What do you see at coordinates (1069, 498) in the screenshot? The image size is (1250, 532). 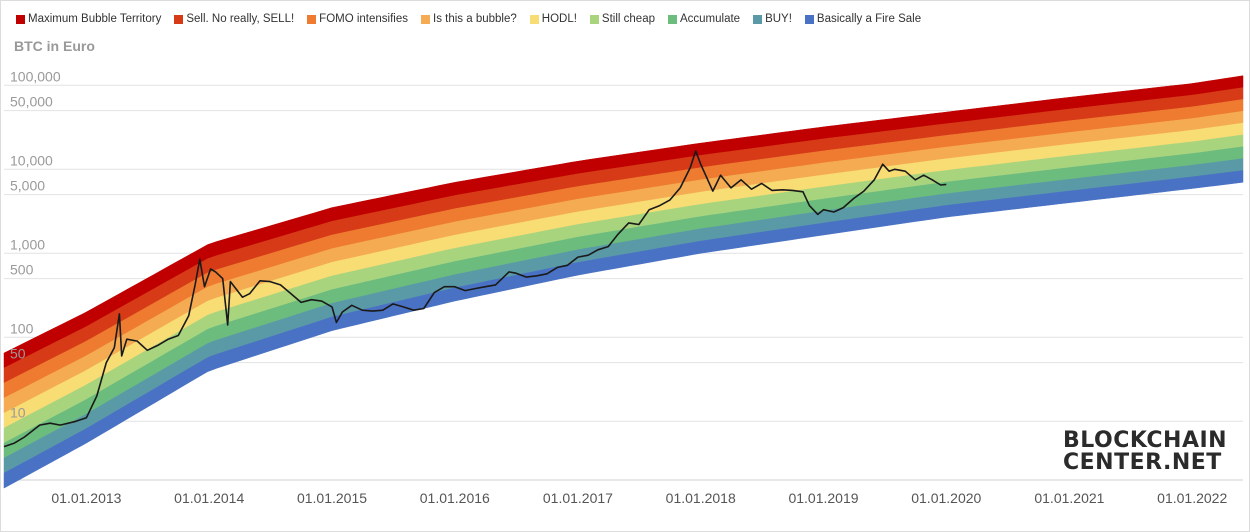 I see `x-tick-label: 01.01.2021` at bounding box center [1069, 498].